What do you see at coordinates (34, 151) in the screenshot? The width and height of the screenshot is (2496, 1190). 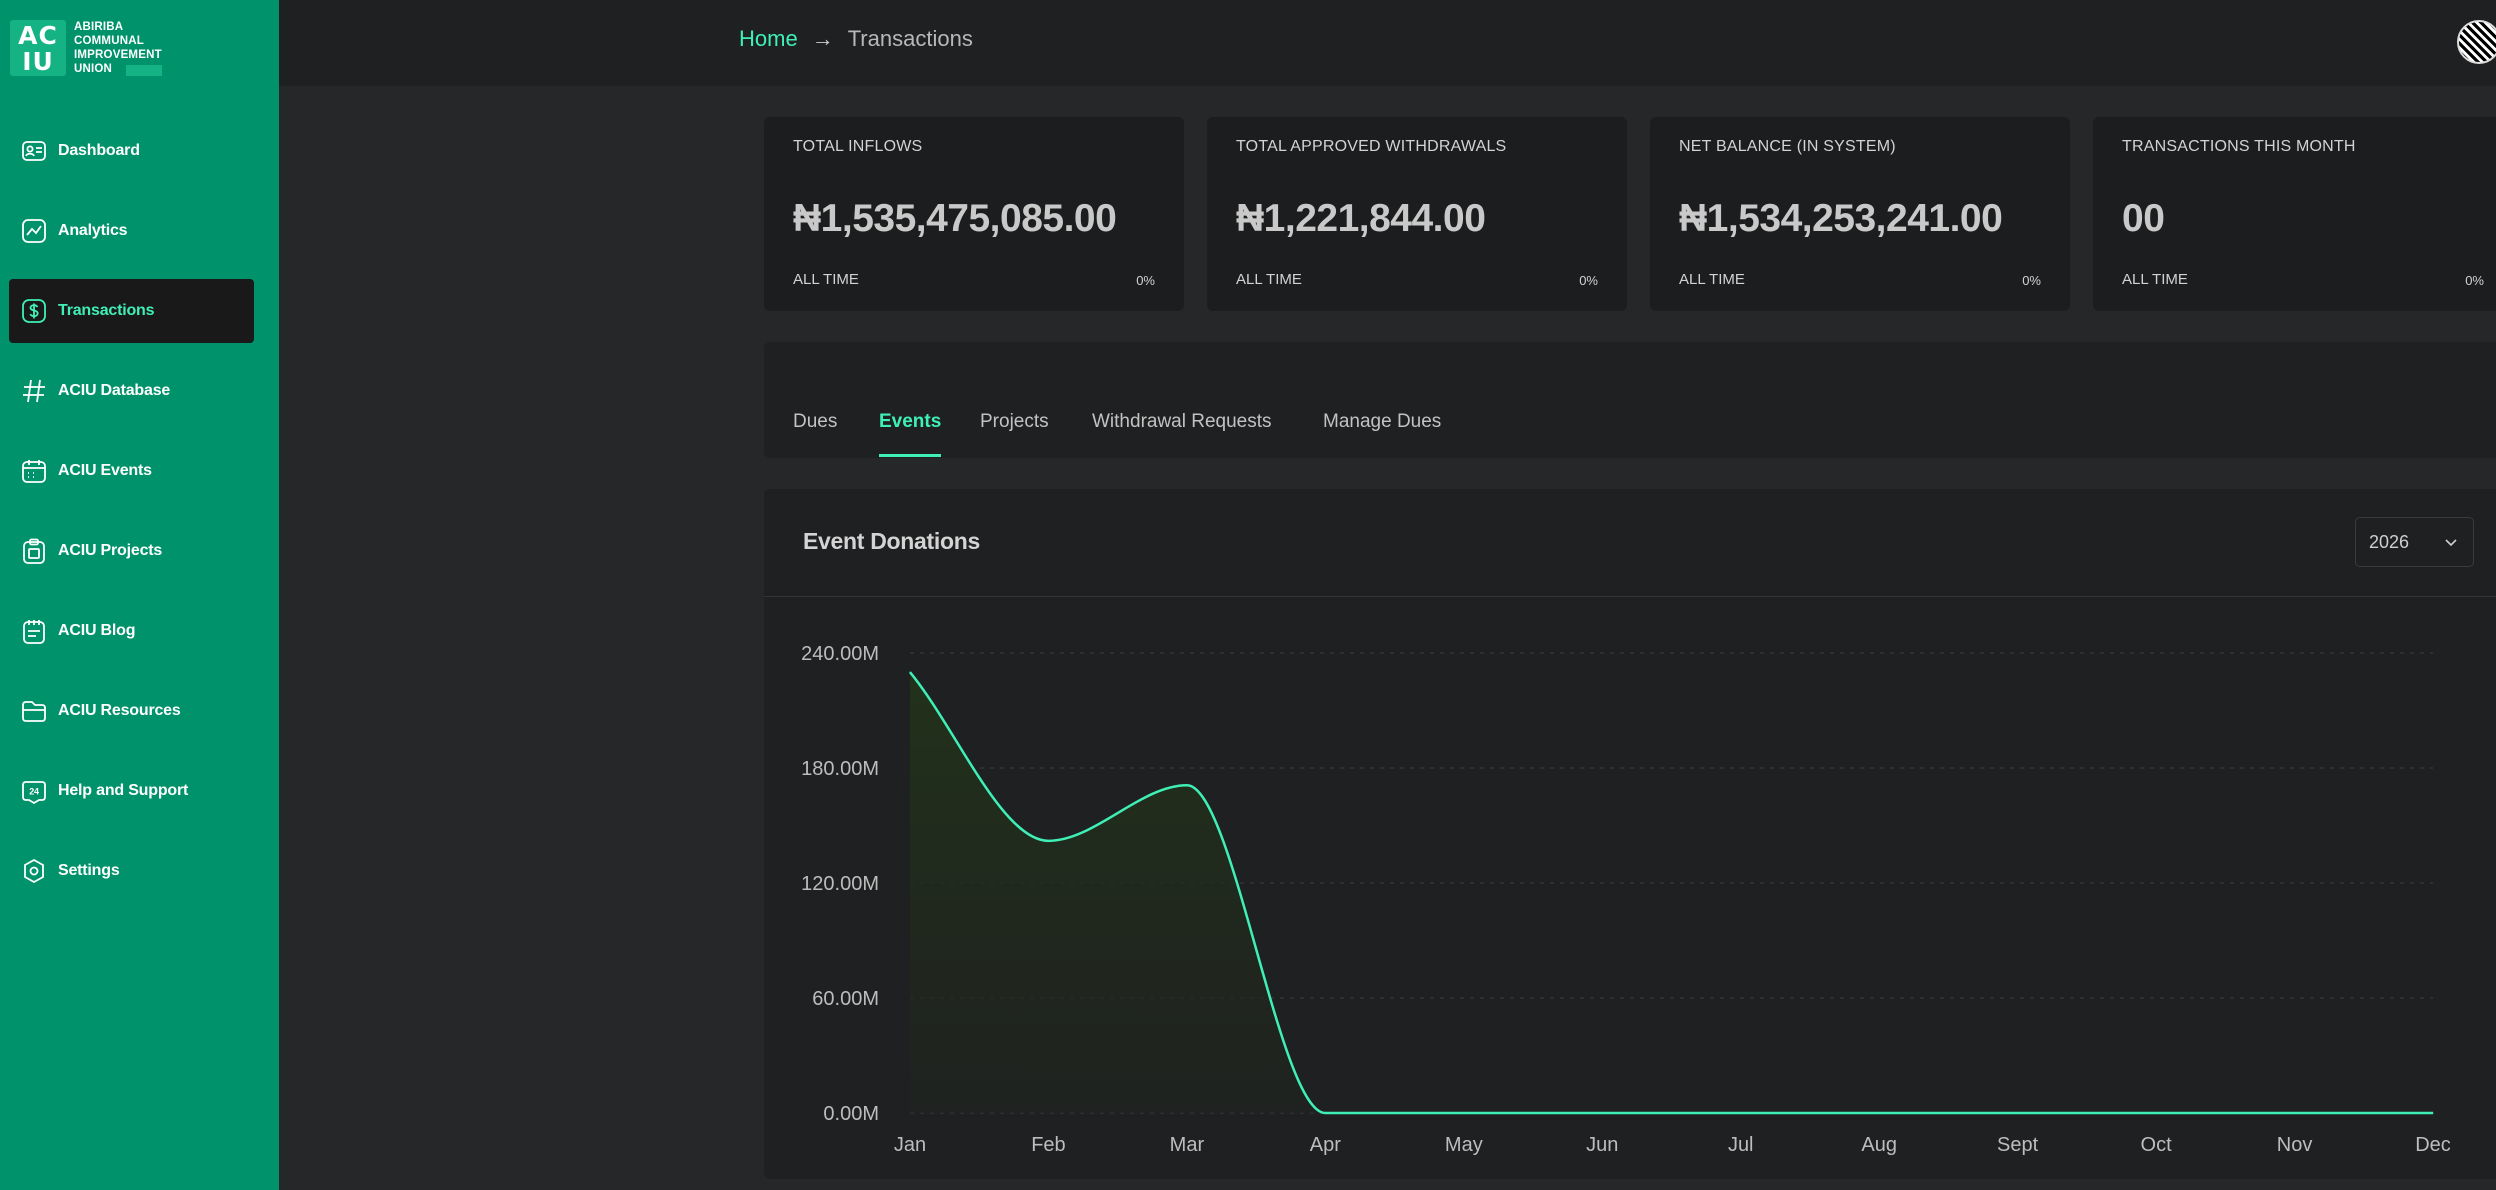 I see `id-card-icon` at bounding box center [34, 151].